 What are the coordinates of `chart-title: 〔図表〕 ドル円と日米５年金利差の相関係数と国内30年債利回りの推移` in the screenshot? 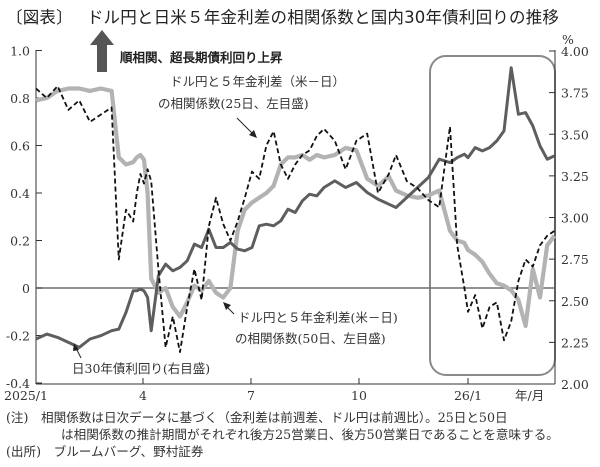 It's located at (282, 16).